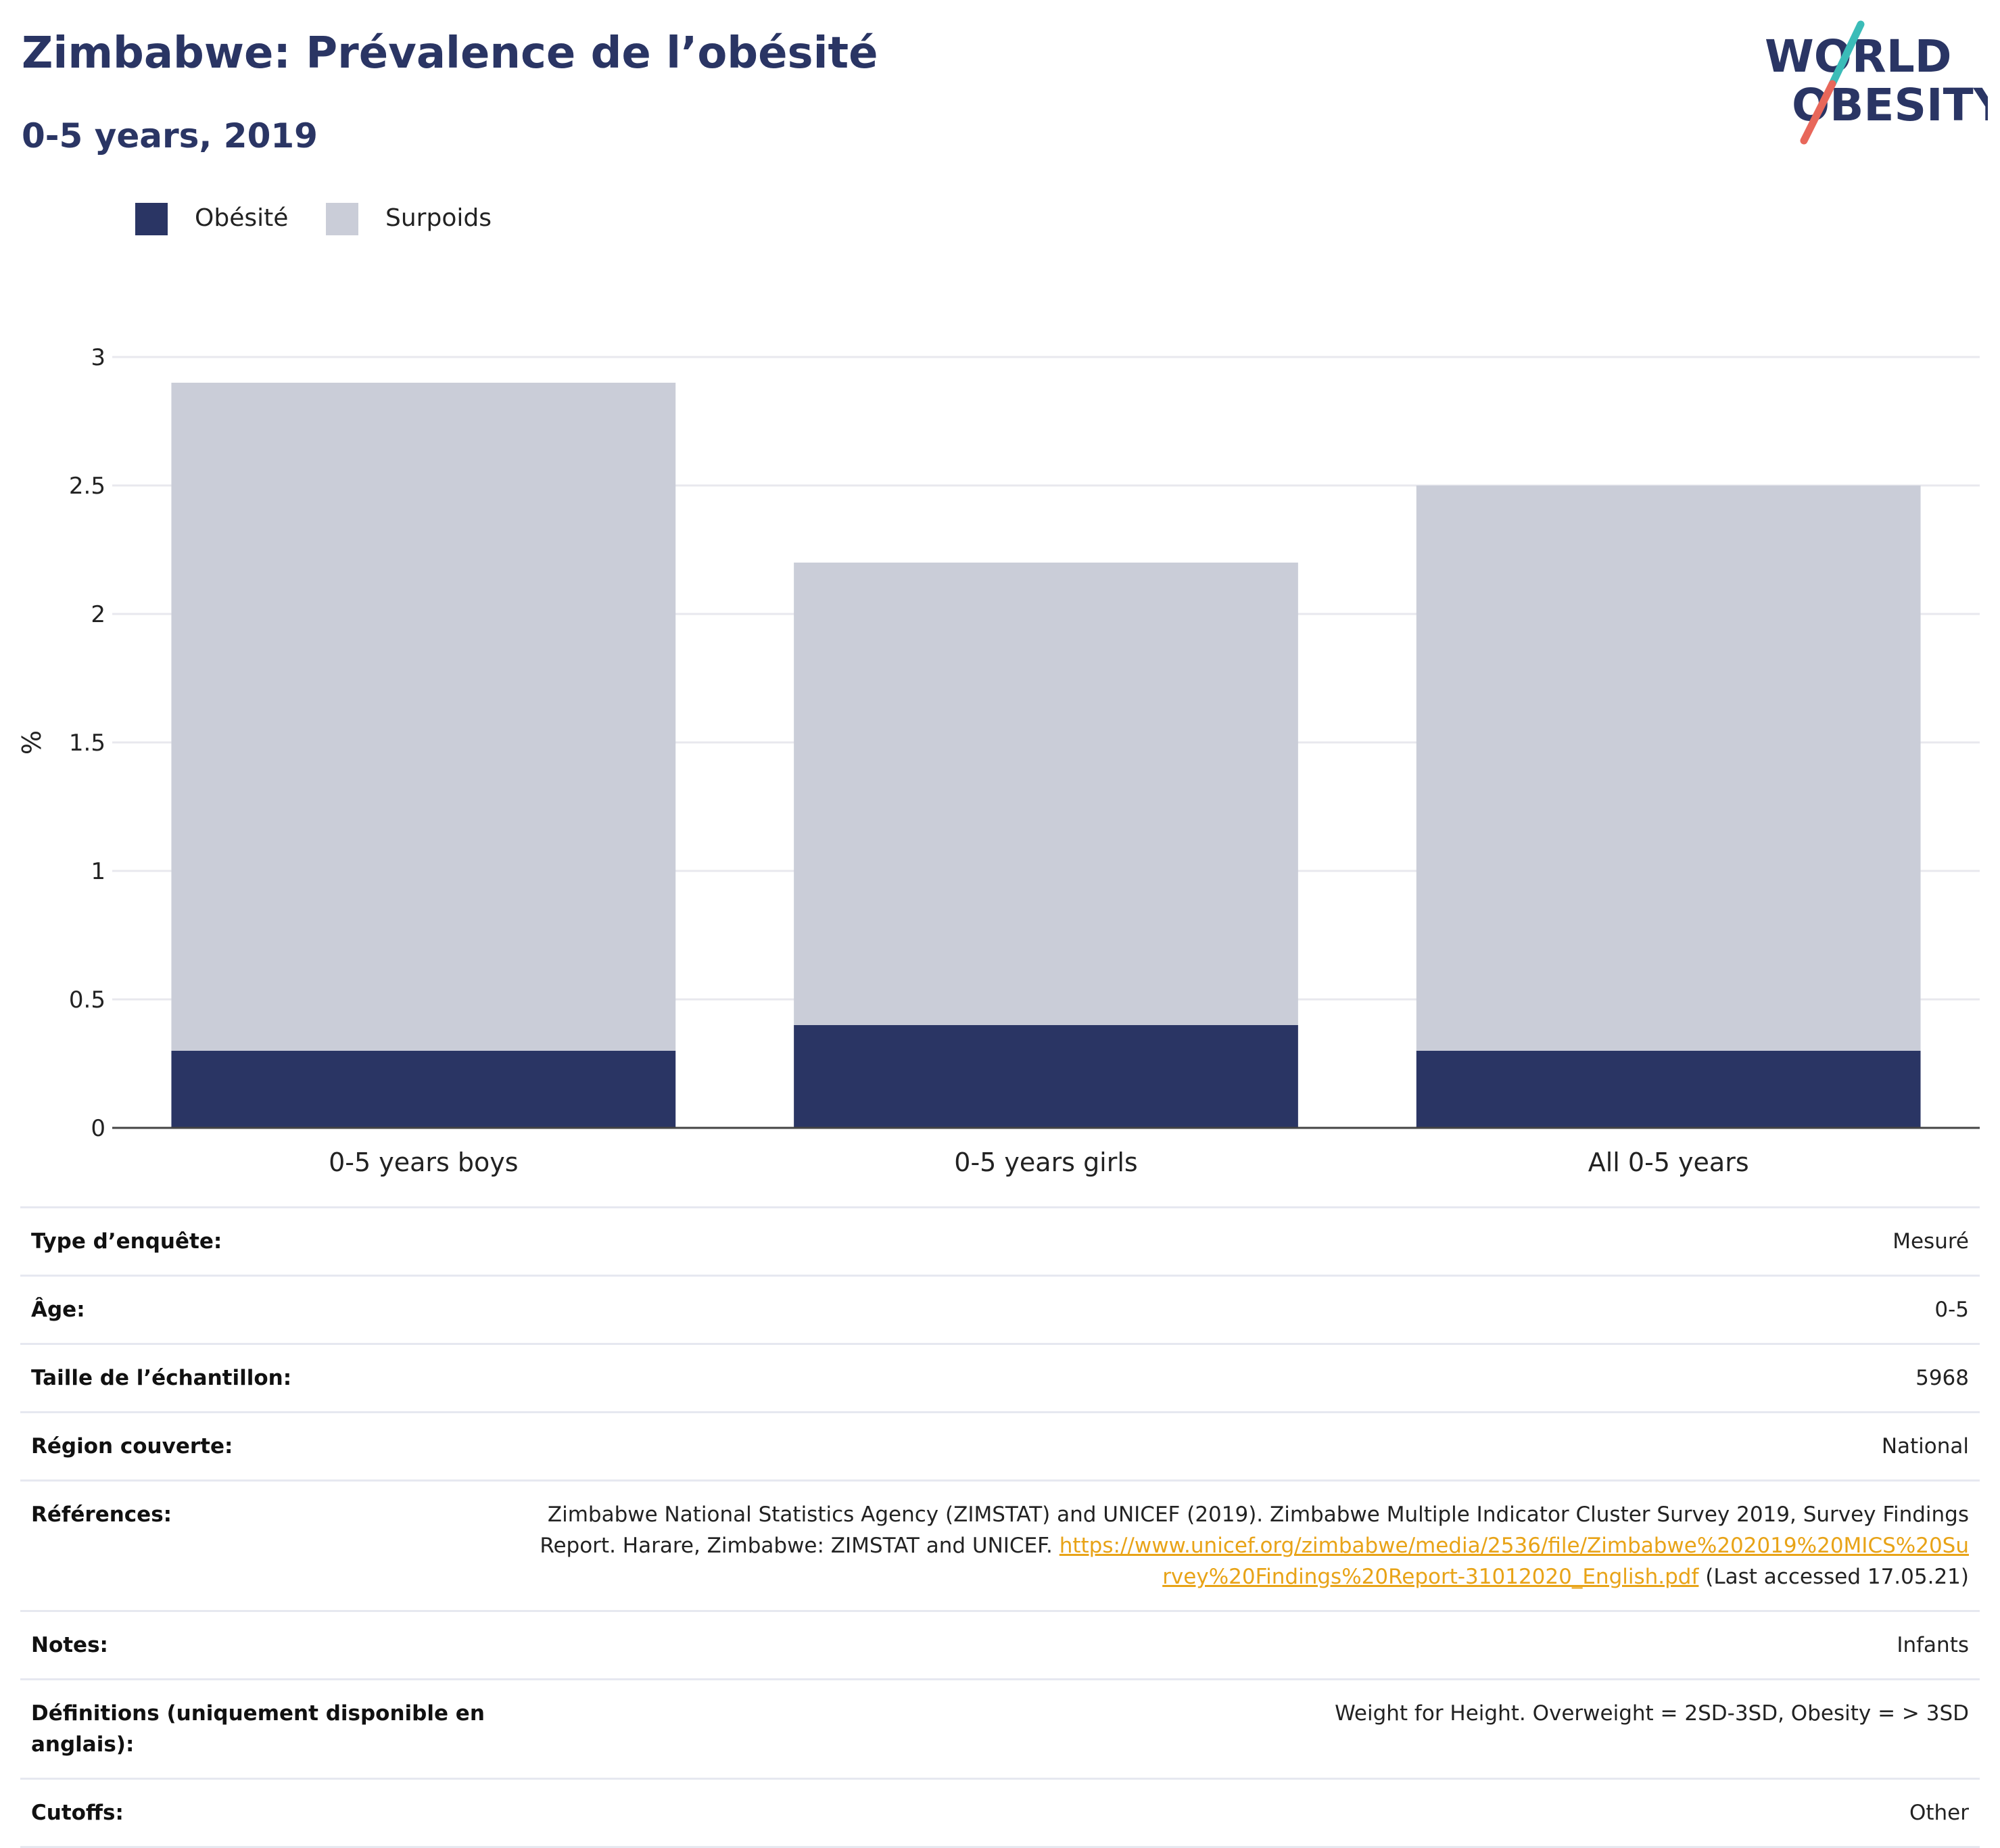 Image resolution: width=2000 pixels, height=1848 pixels. Describe the element at coordinates (274, 1241) in the screenshot. I see `info-label: Type d’enquête:` at that location.